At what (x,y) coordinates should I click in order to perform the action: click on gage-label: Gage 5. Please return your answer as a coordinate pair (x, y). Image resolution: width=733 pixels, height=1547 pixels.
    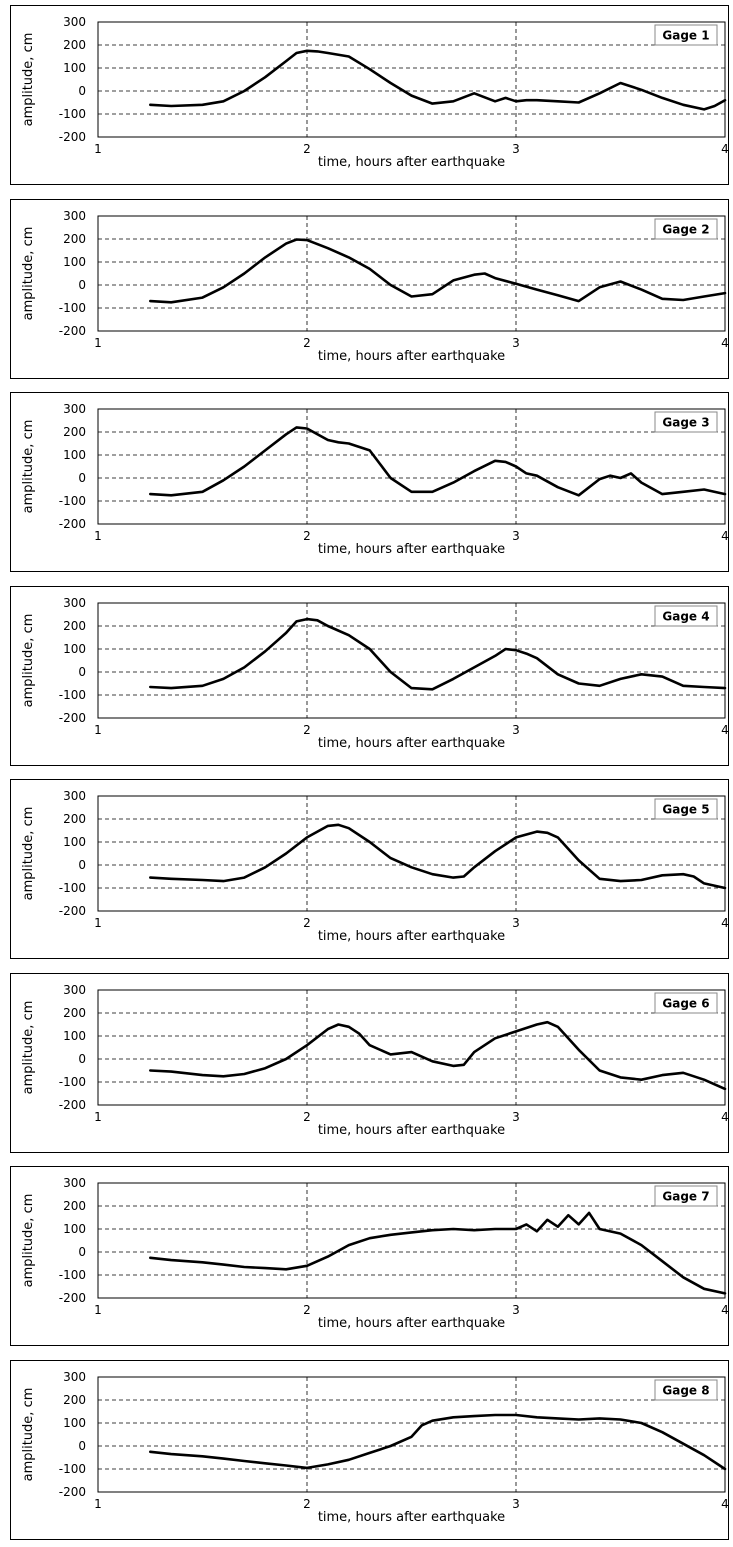
    Looking at the image, I should click on (685, 810).